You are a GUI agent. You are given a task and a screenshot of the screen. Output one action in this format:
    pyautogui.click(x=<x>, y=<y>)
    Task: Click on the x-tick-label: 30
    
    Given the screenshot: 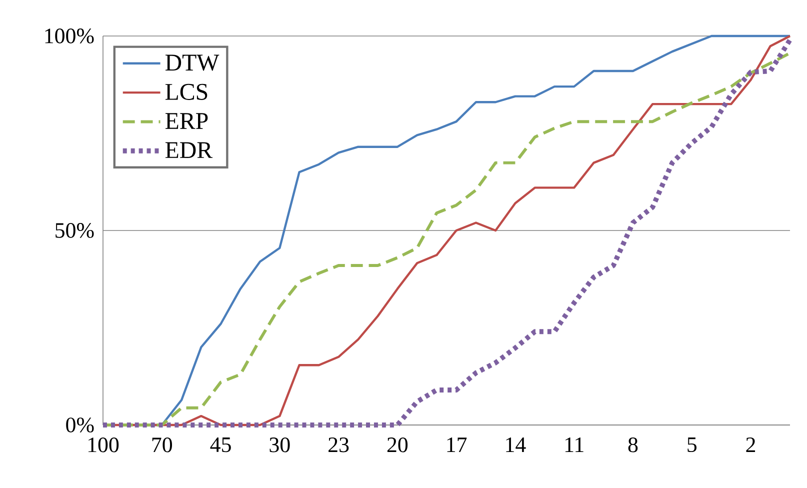 What is the action you would take?
    pyautogui.click(x=280, y=444)
    